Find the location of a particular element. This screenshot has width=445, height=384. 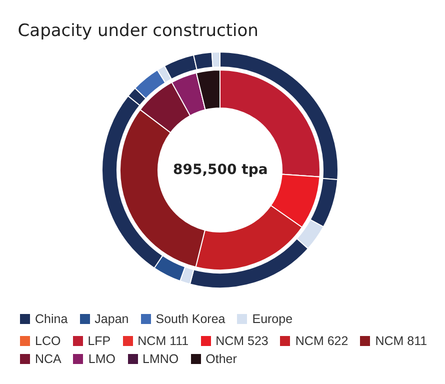

text: 895,500 tpa is located at coordinates (220, 170).